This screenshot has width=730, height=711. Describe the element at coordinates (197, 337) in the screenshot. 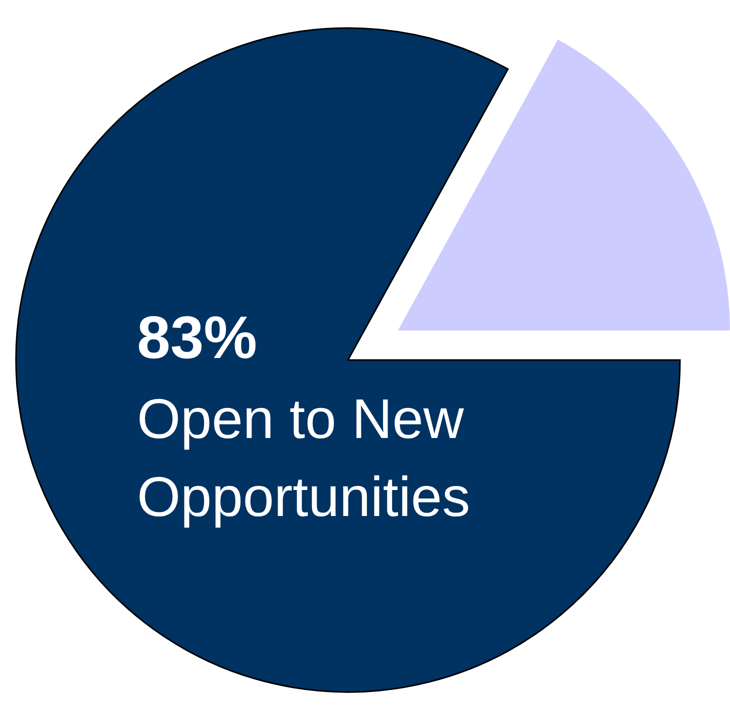

I see `data-label: 83%` at that location.